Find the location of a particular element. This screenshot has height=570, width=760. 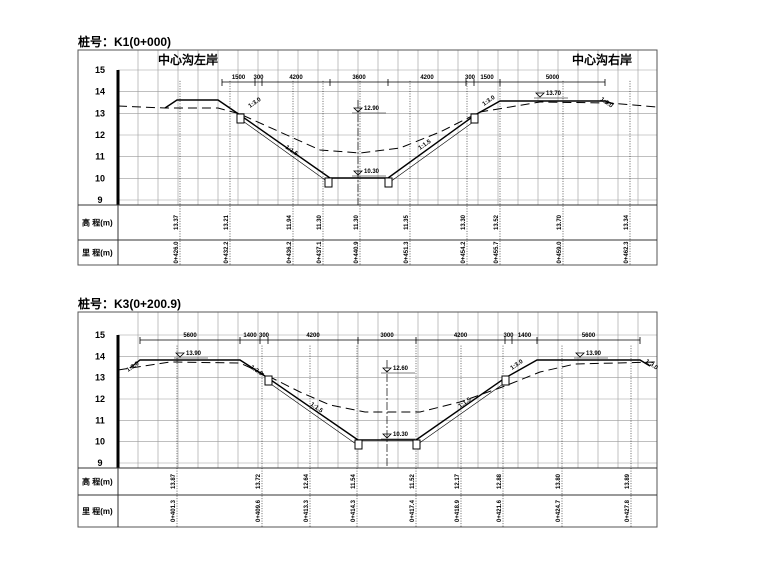

dimension-label: 3000 is located at coordinates (387, 336).